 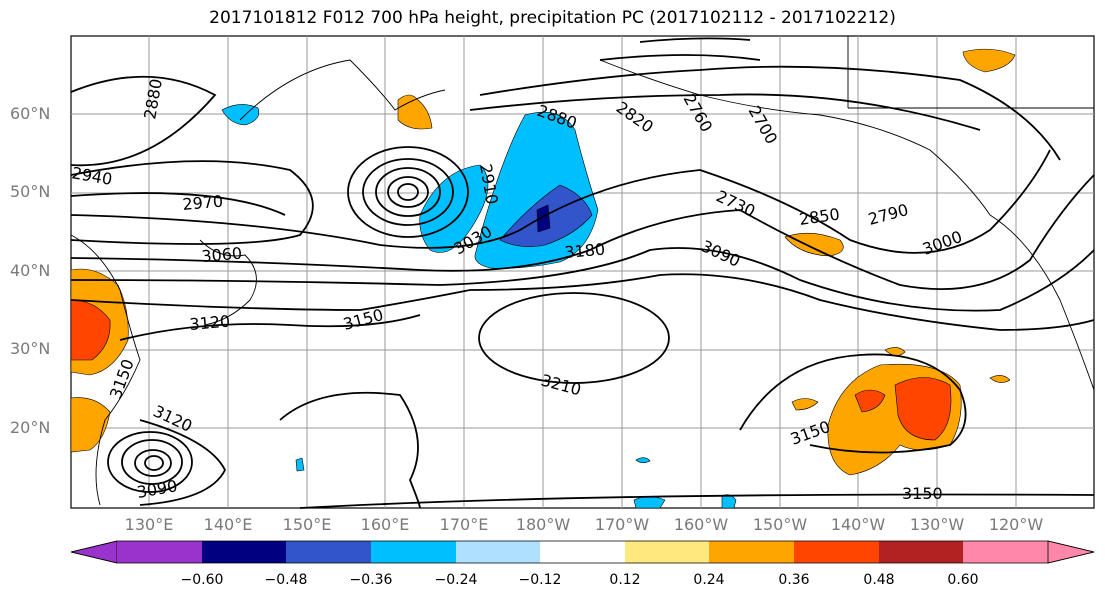 What do you see at coordinates (228, 524) in the screenshot?
I see `lon-label: 140°E` at bounding box center [228, 524].